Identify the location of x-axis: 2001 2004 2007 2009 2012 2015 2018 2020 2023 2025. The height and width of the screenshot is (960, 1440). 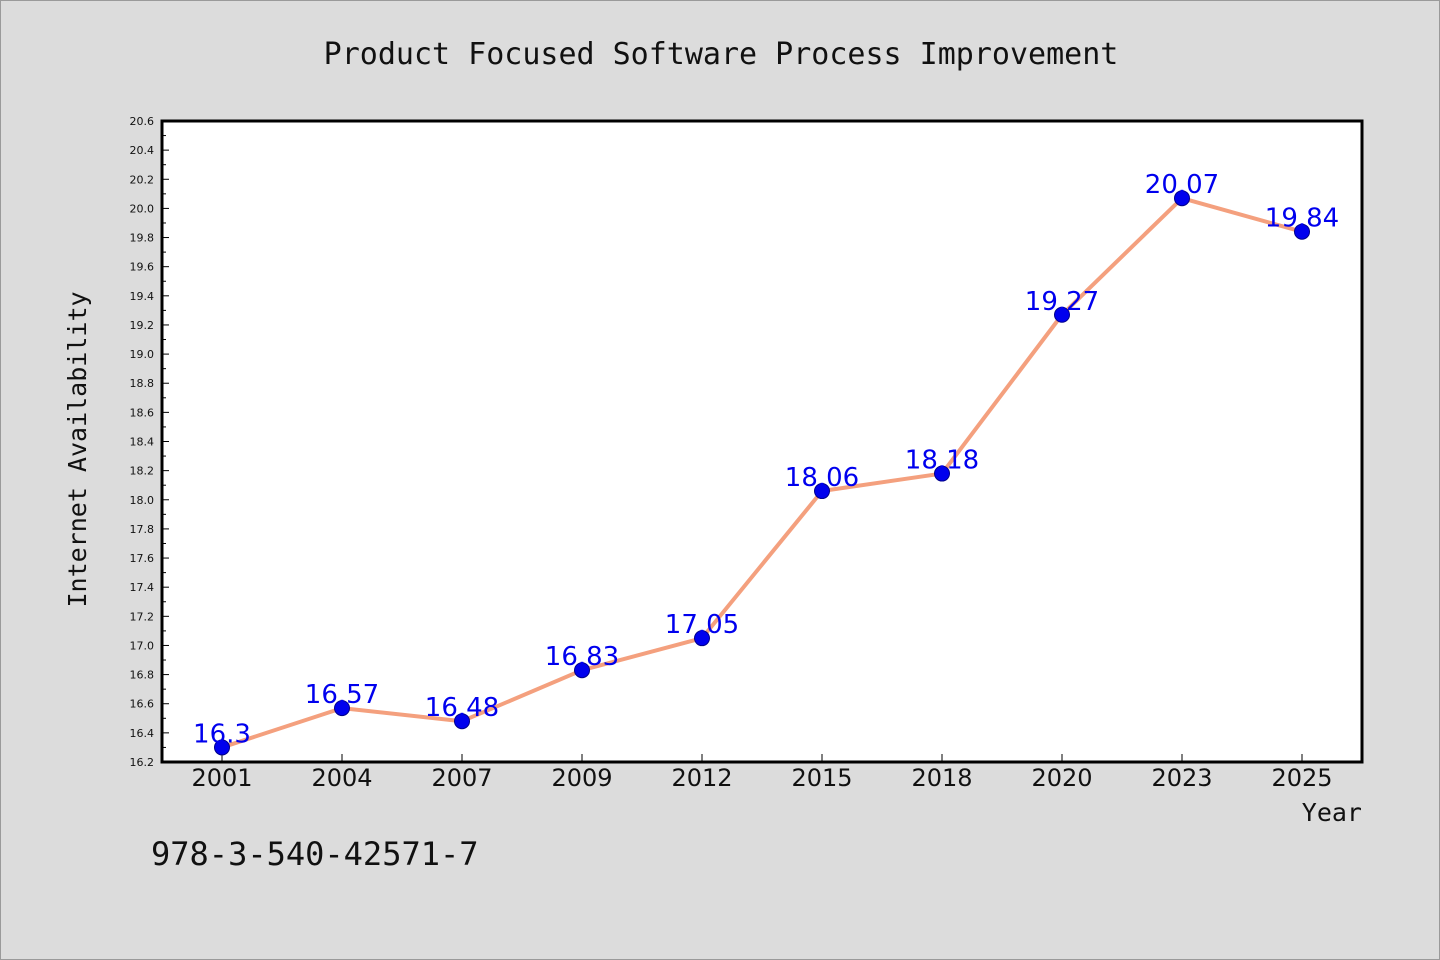
(762, 773).